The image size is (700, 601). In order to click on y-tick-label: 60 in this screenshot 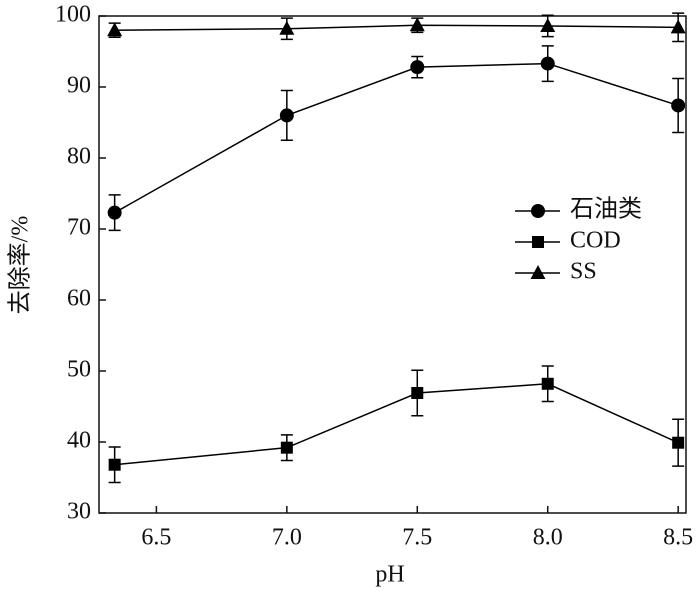, I will do `click(79, 299)`.